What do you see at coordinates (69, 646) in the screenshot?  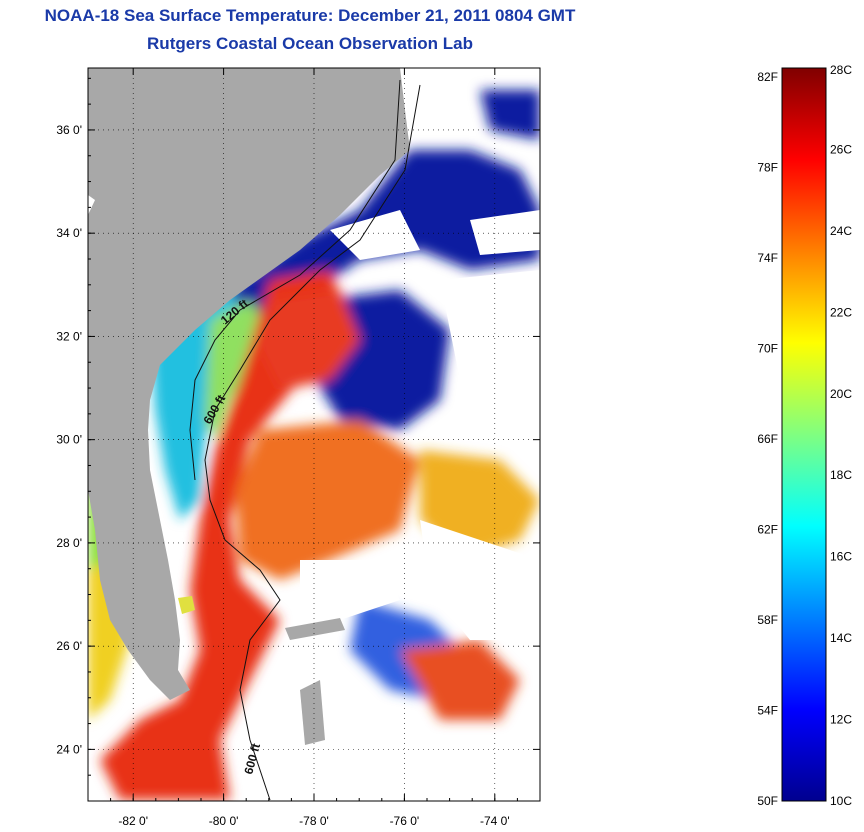 I see `lat-tick-label: 26 0'` at bounding box center [69, 646].